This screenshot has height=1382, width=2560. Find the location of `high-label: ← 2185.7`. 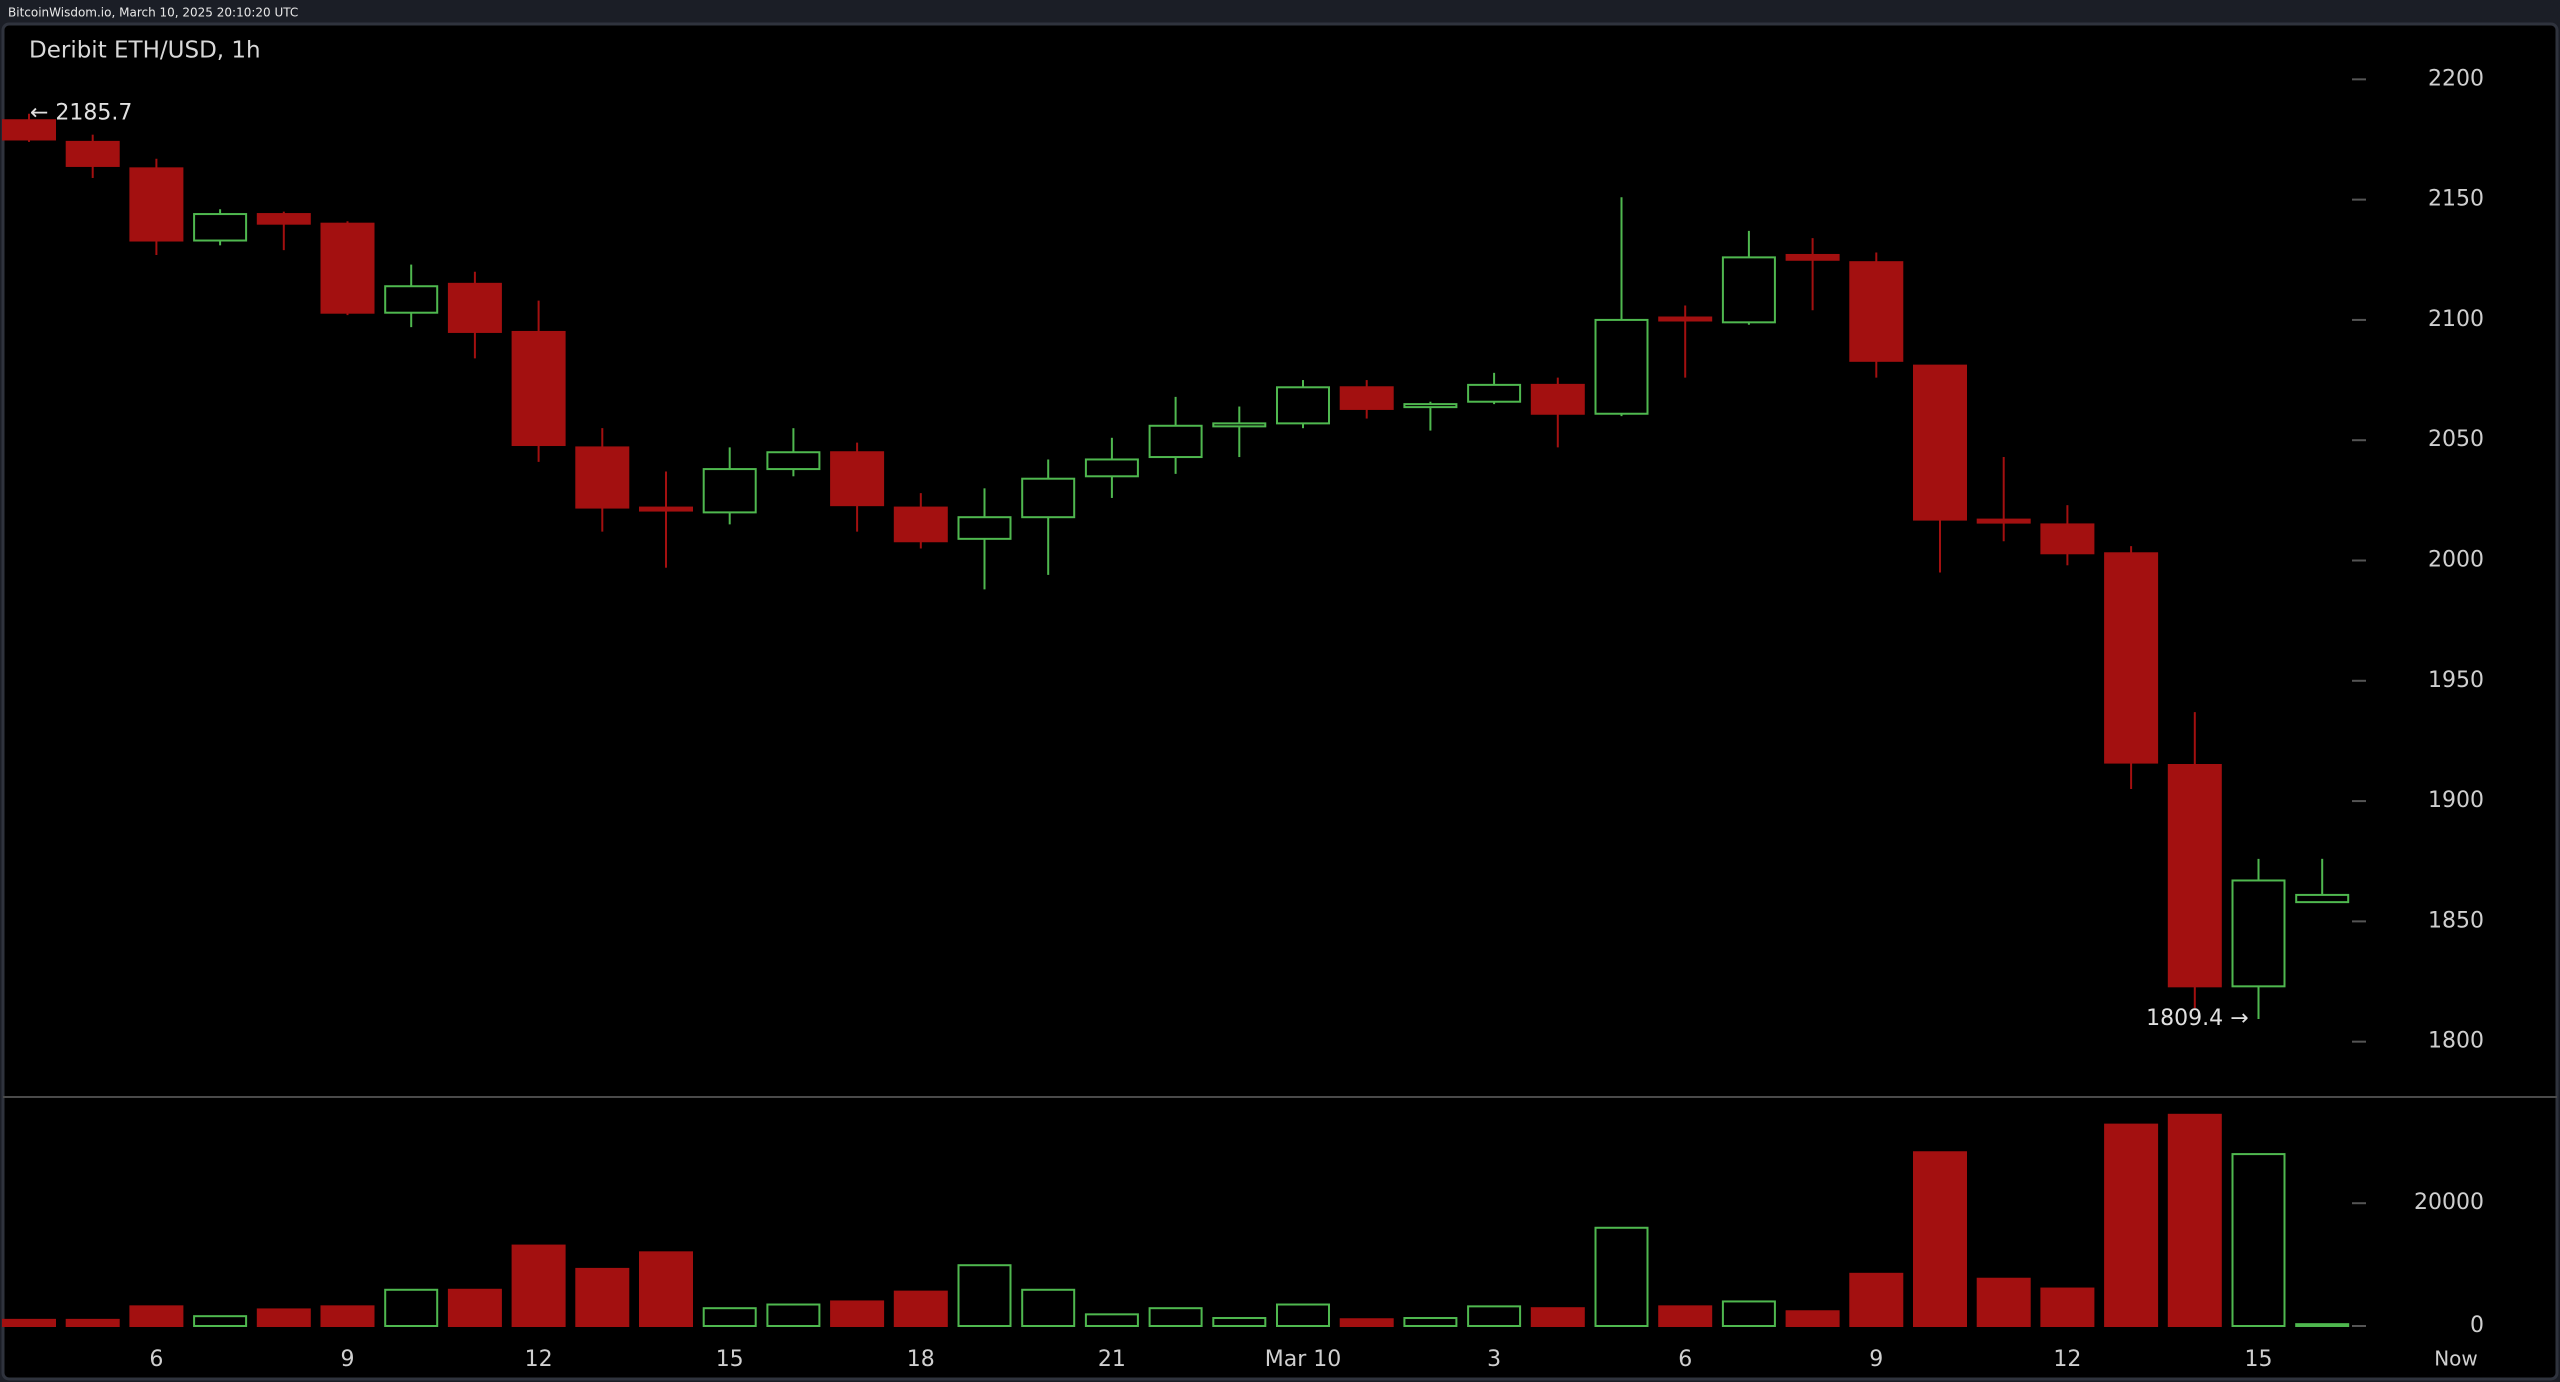

high-label: ← 2185.7 is located at coordinates (81, 113).